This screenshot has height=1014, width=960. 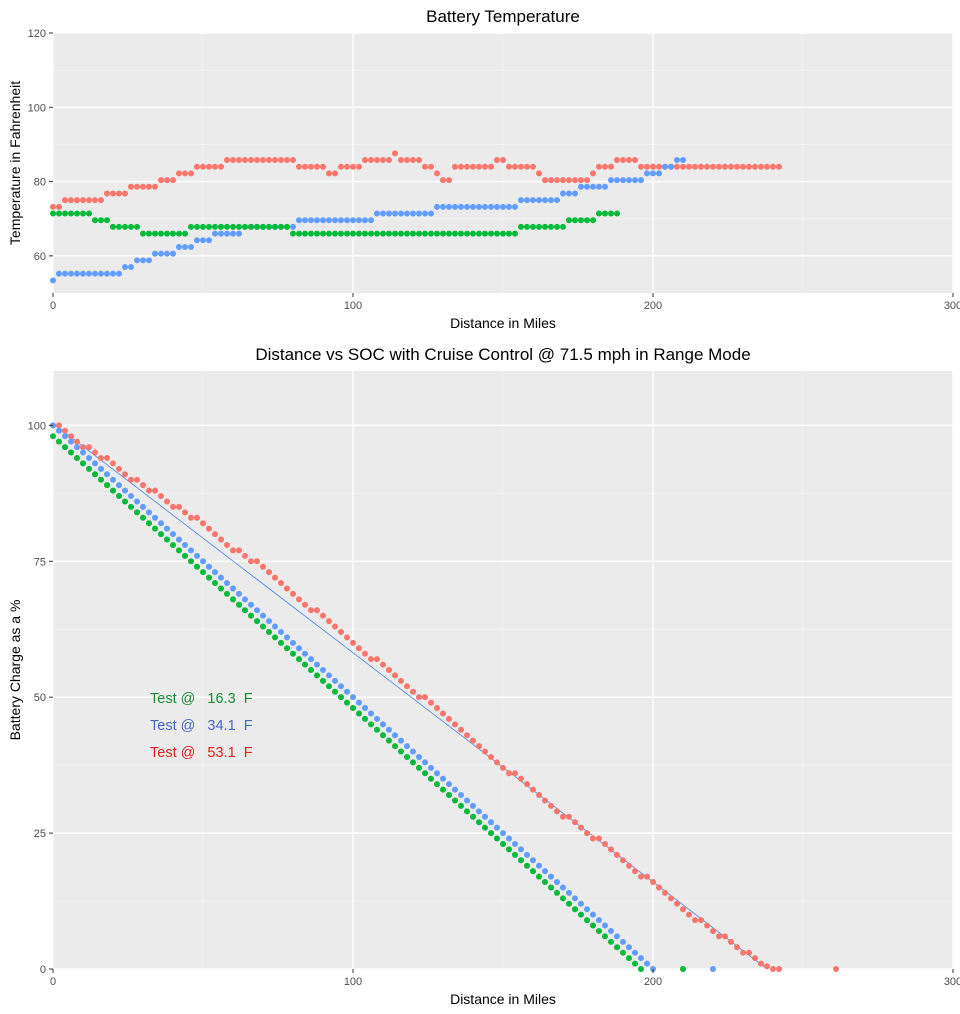 I want to click on x-axis-label: Distance in Miles, so click(x=503, y=999).